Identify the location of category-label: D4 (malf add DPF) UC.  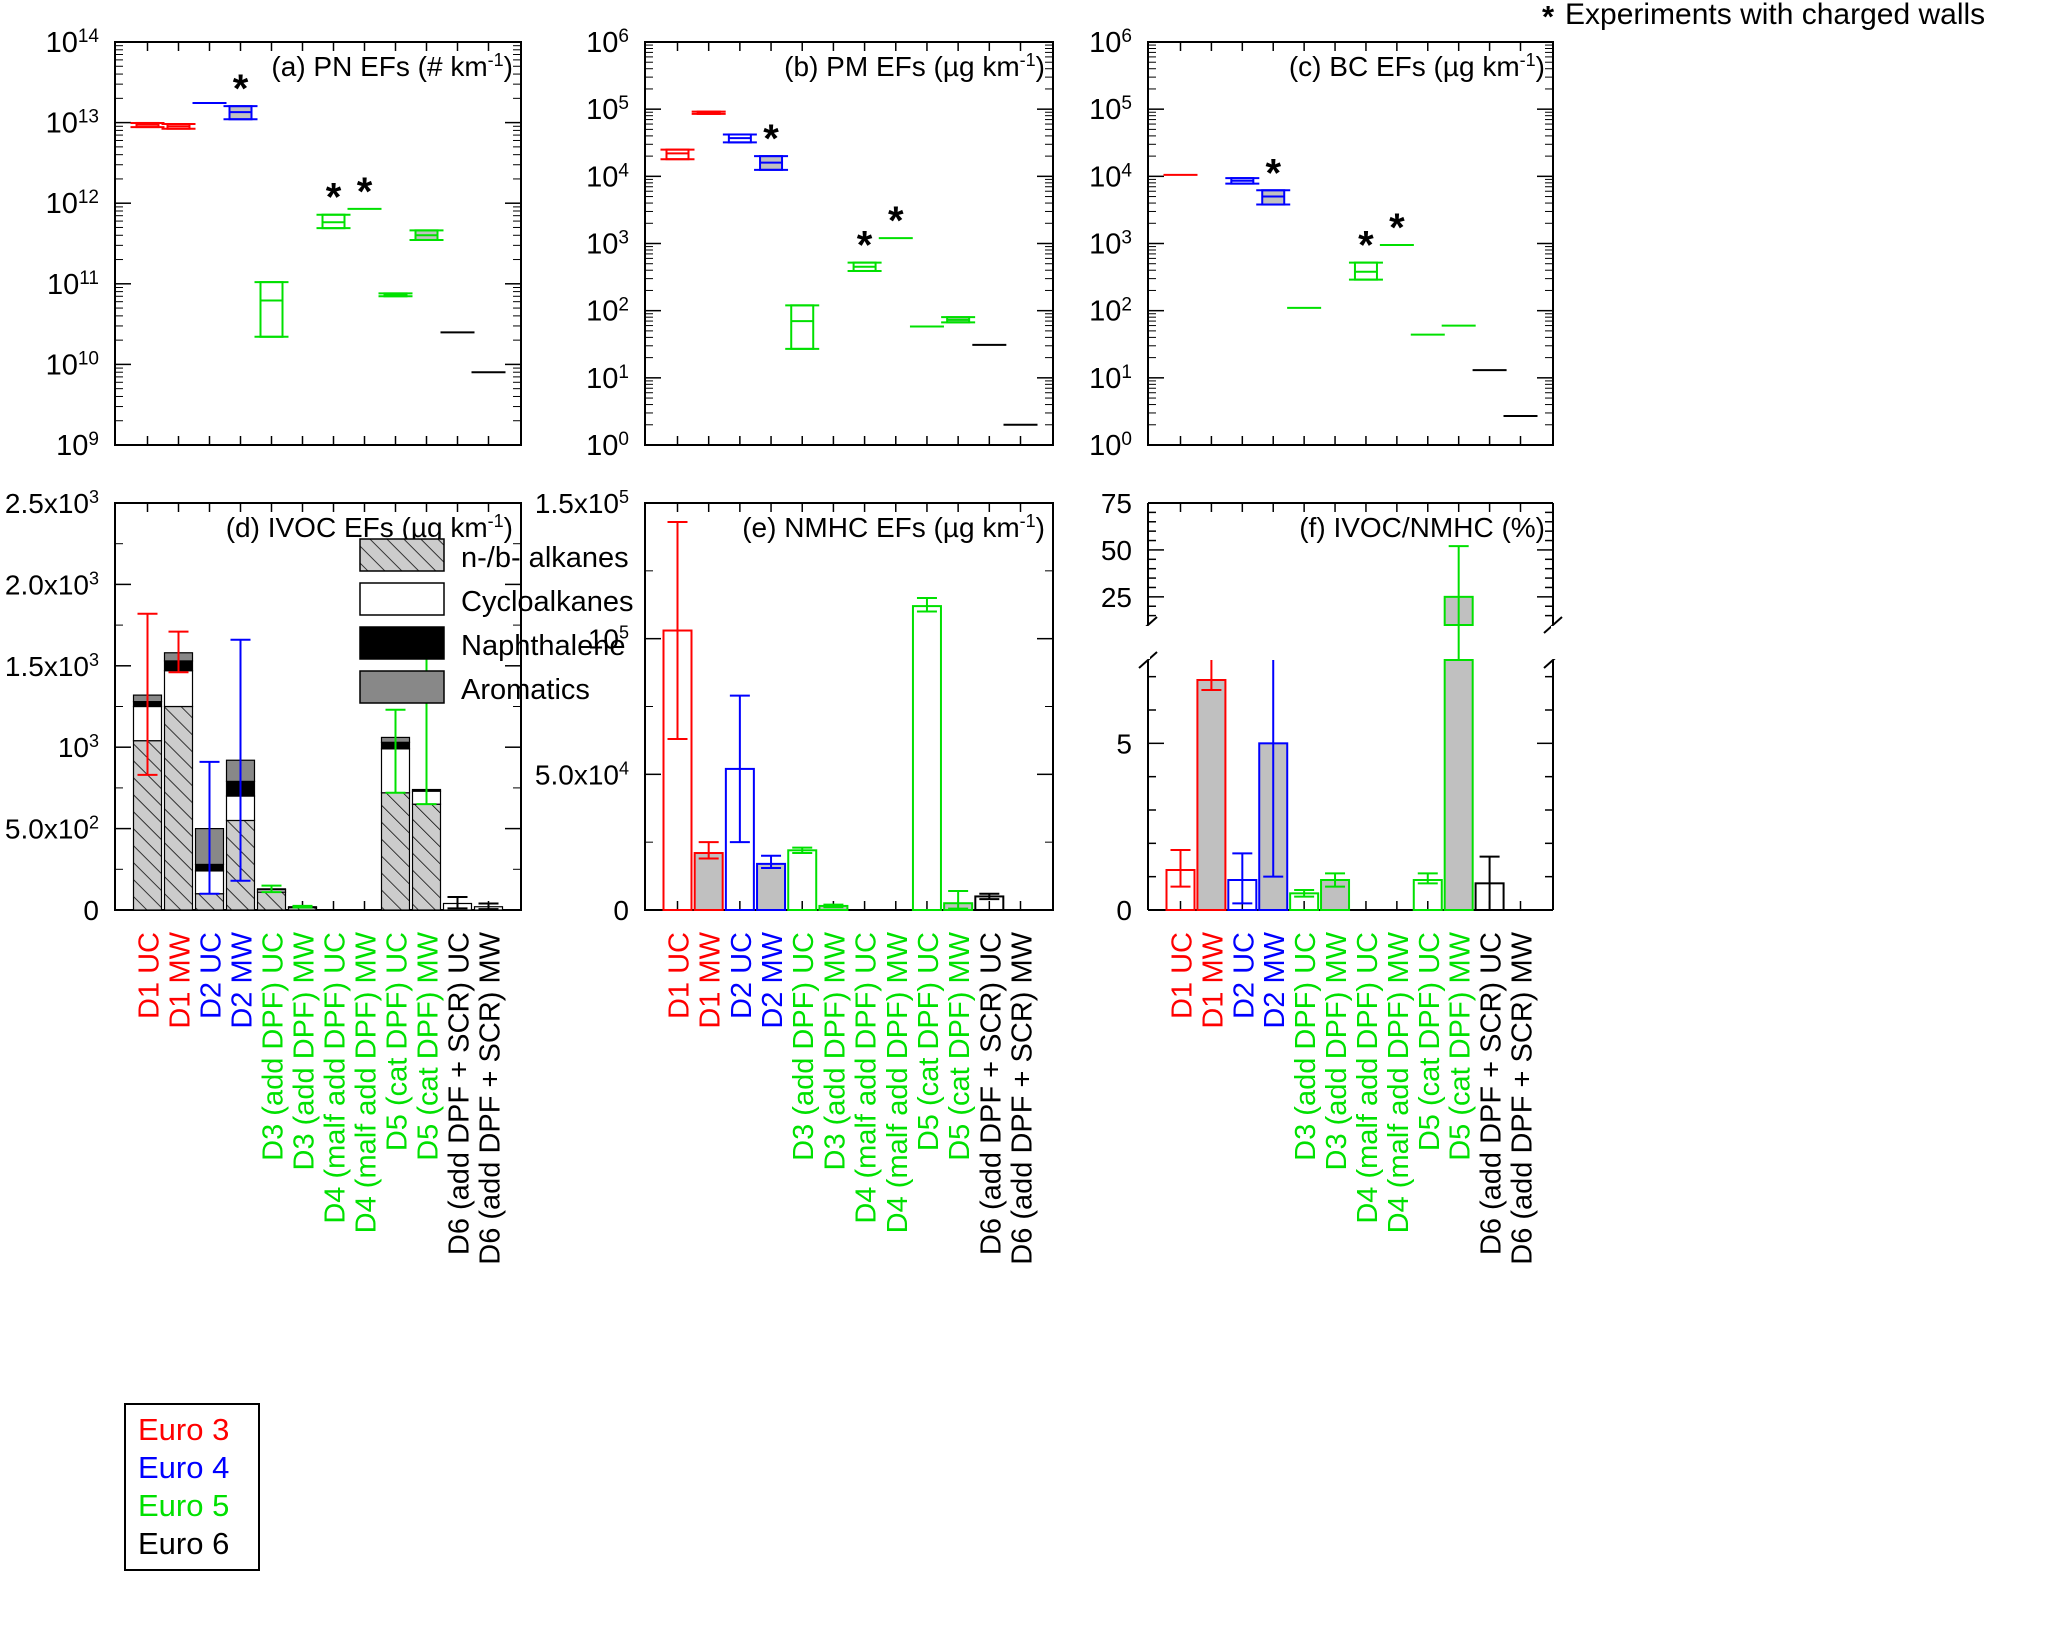
(1368, 1078).